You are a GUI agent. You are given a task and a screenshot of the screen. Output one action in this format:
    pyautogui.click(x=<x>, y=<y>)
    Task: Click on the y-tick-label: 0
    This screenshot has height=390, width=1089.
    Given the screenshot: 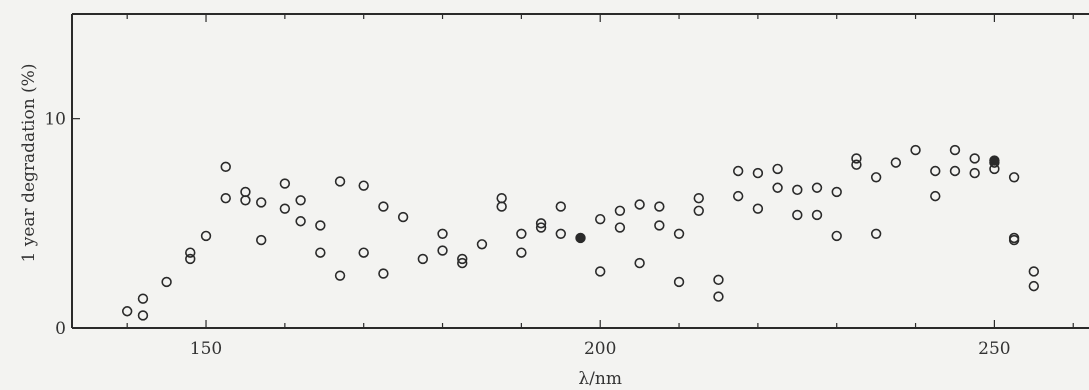 What is the action you would take?
    pyautogui.click(x=60, y=329)
    